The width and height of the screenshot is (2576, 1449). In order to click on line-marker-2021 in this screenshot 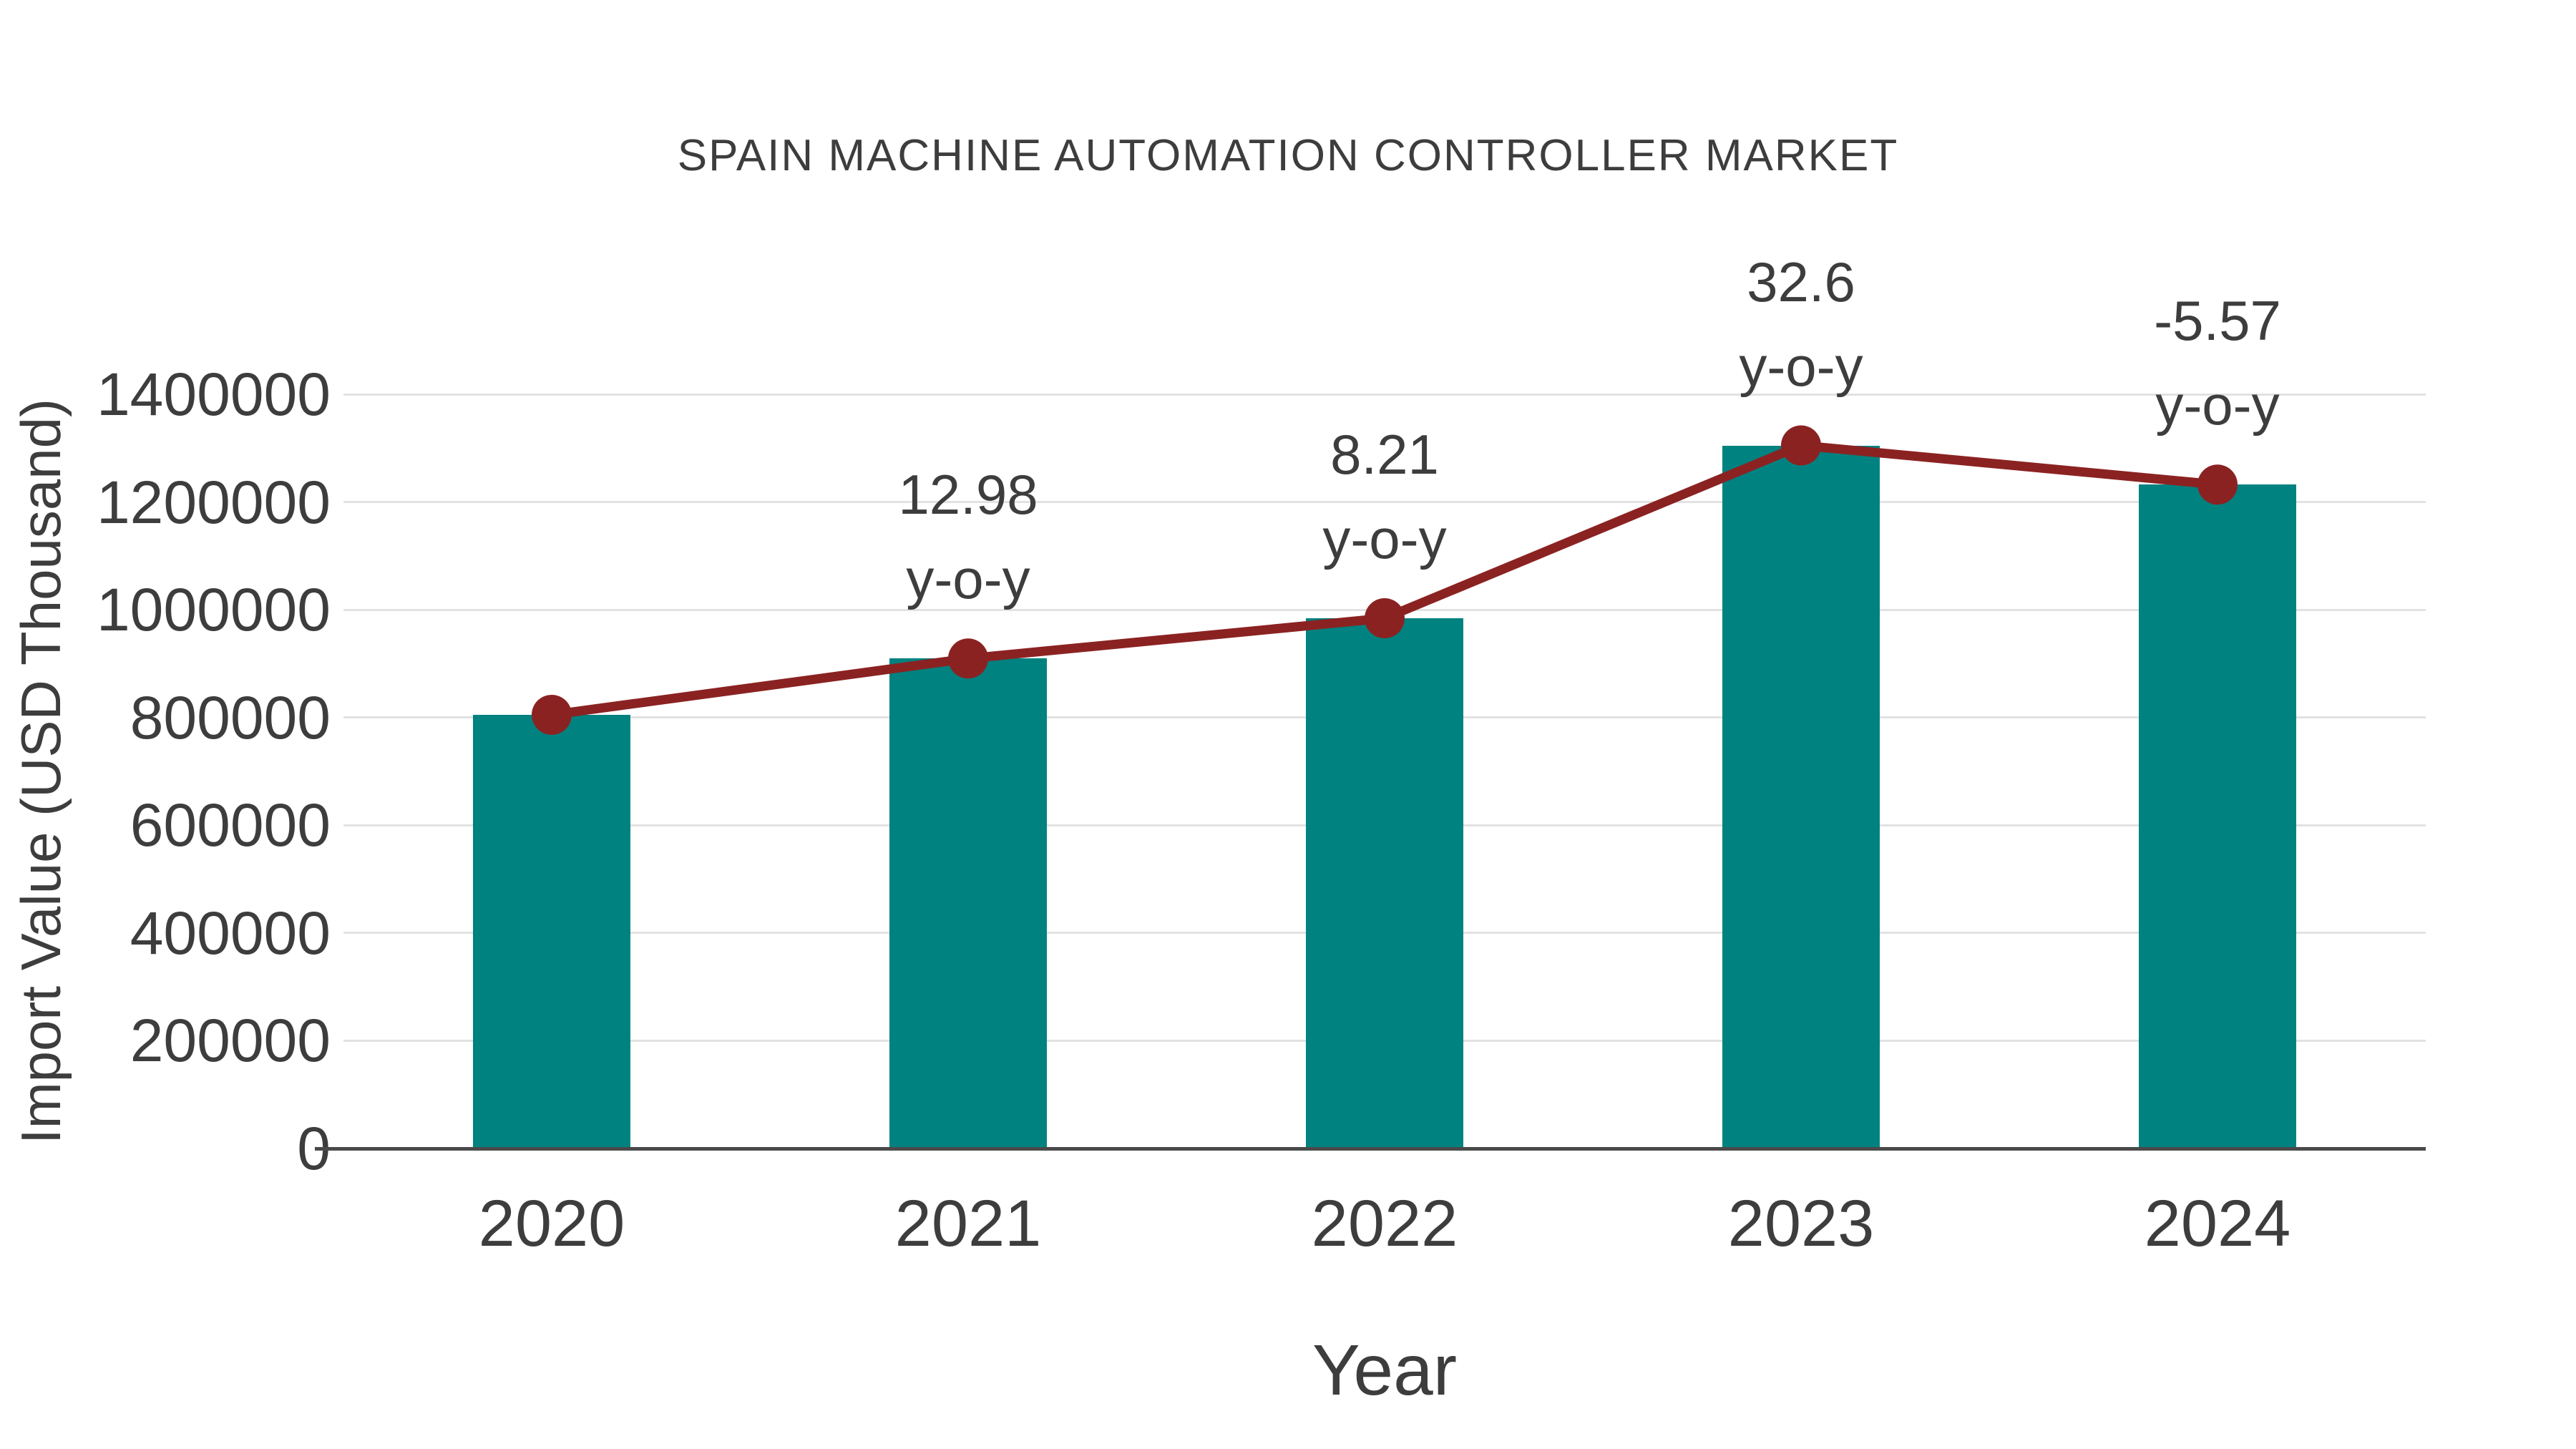, I will do `click(968, 658)`.